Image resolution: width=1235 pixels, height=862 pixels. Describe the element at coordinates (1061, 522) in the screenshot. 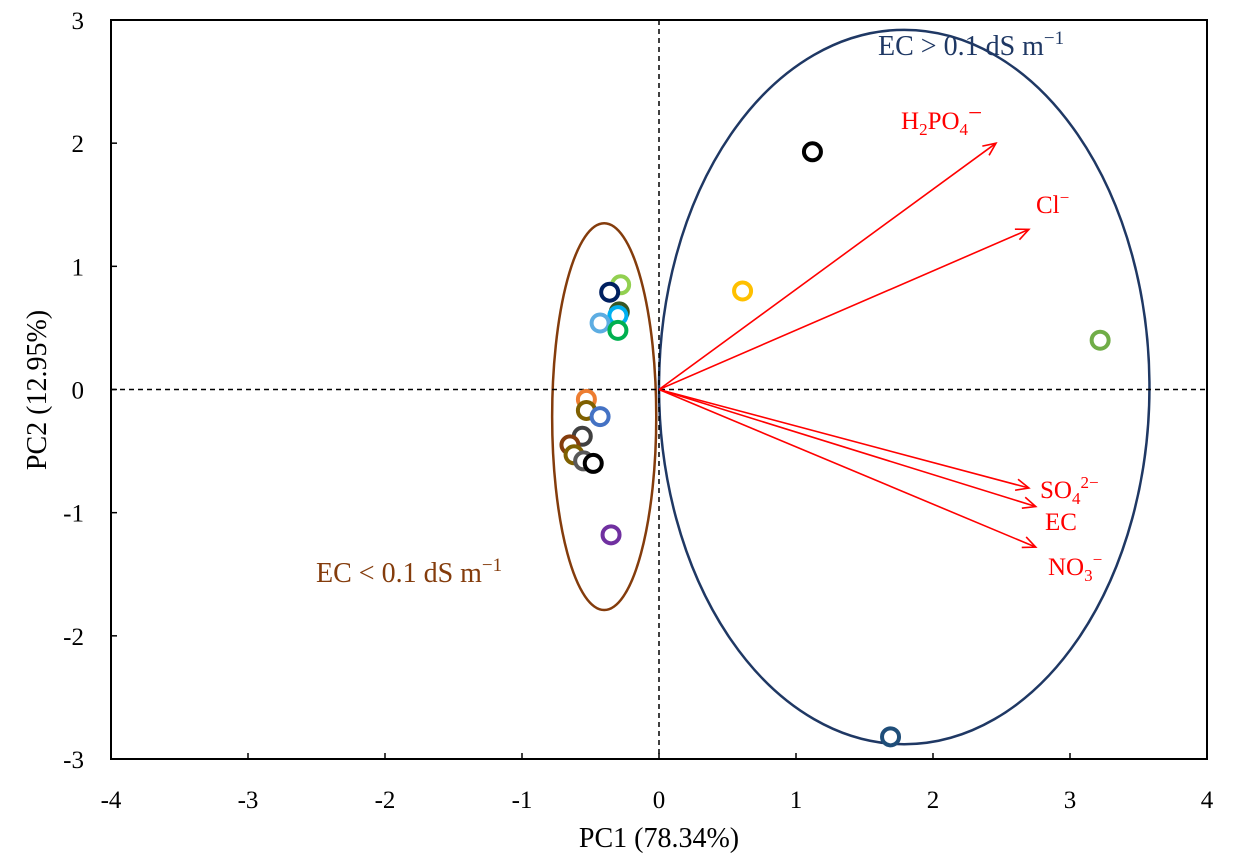

I see `vector-label-ec: EC` at that location.